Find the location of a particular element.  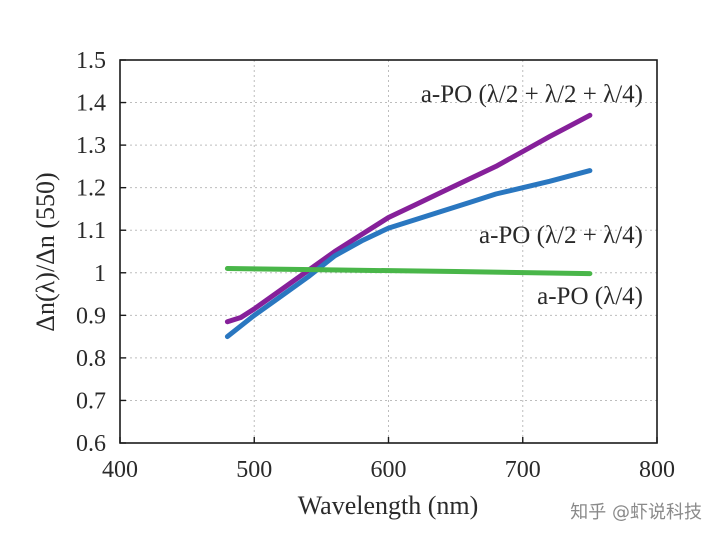

x-tick-label: 600 is located at coordinates (389, 470).